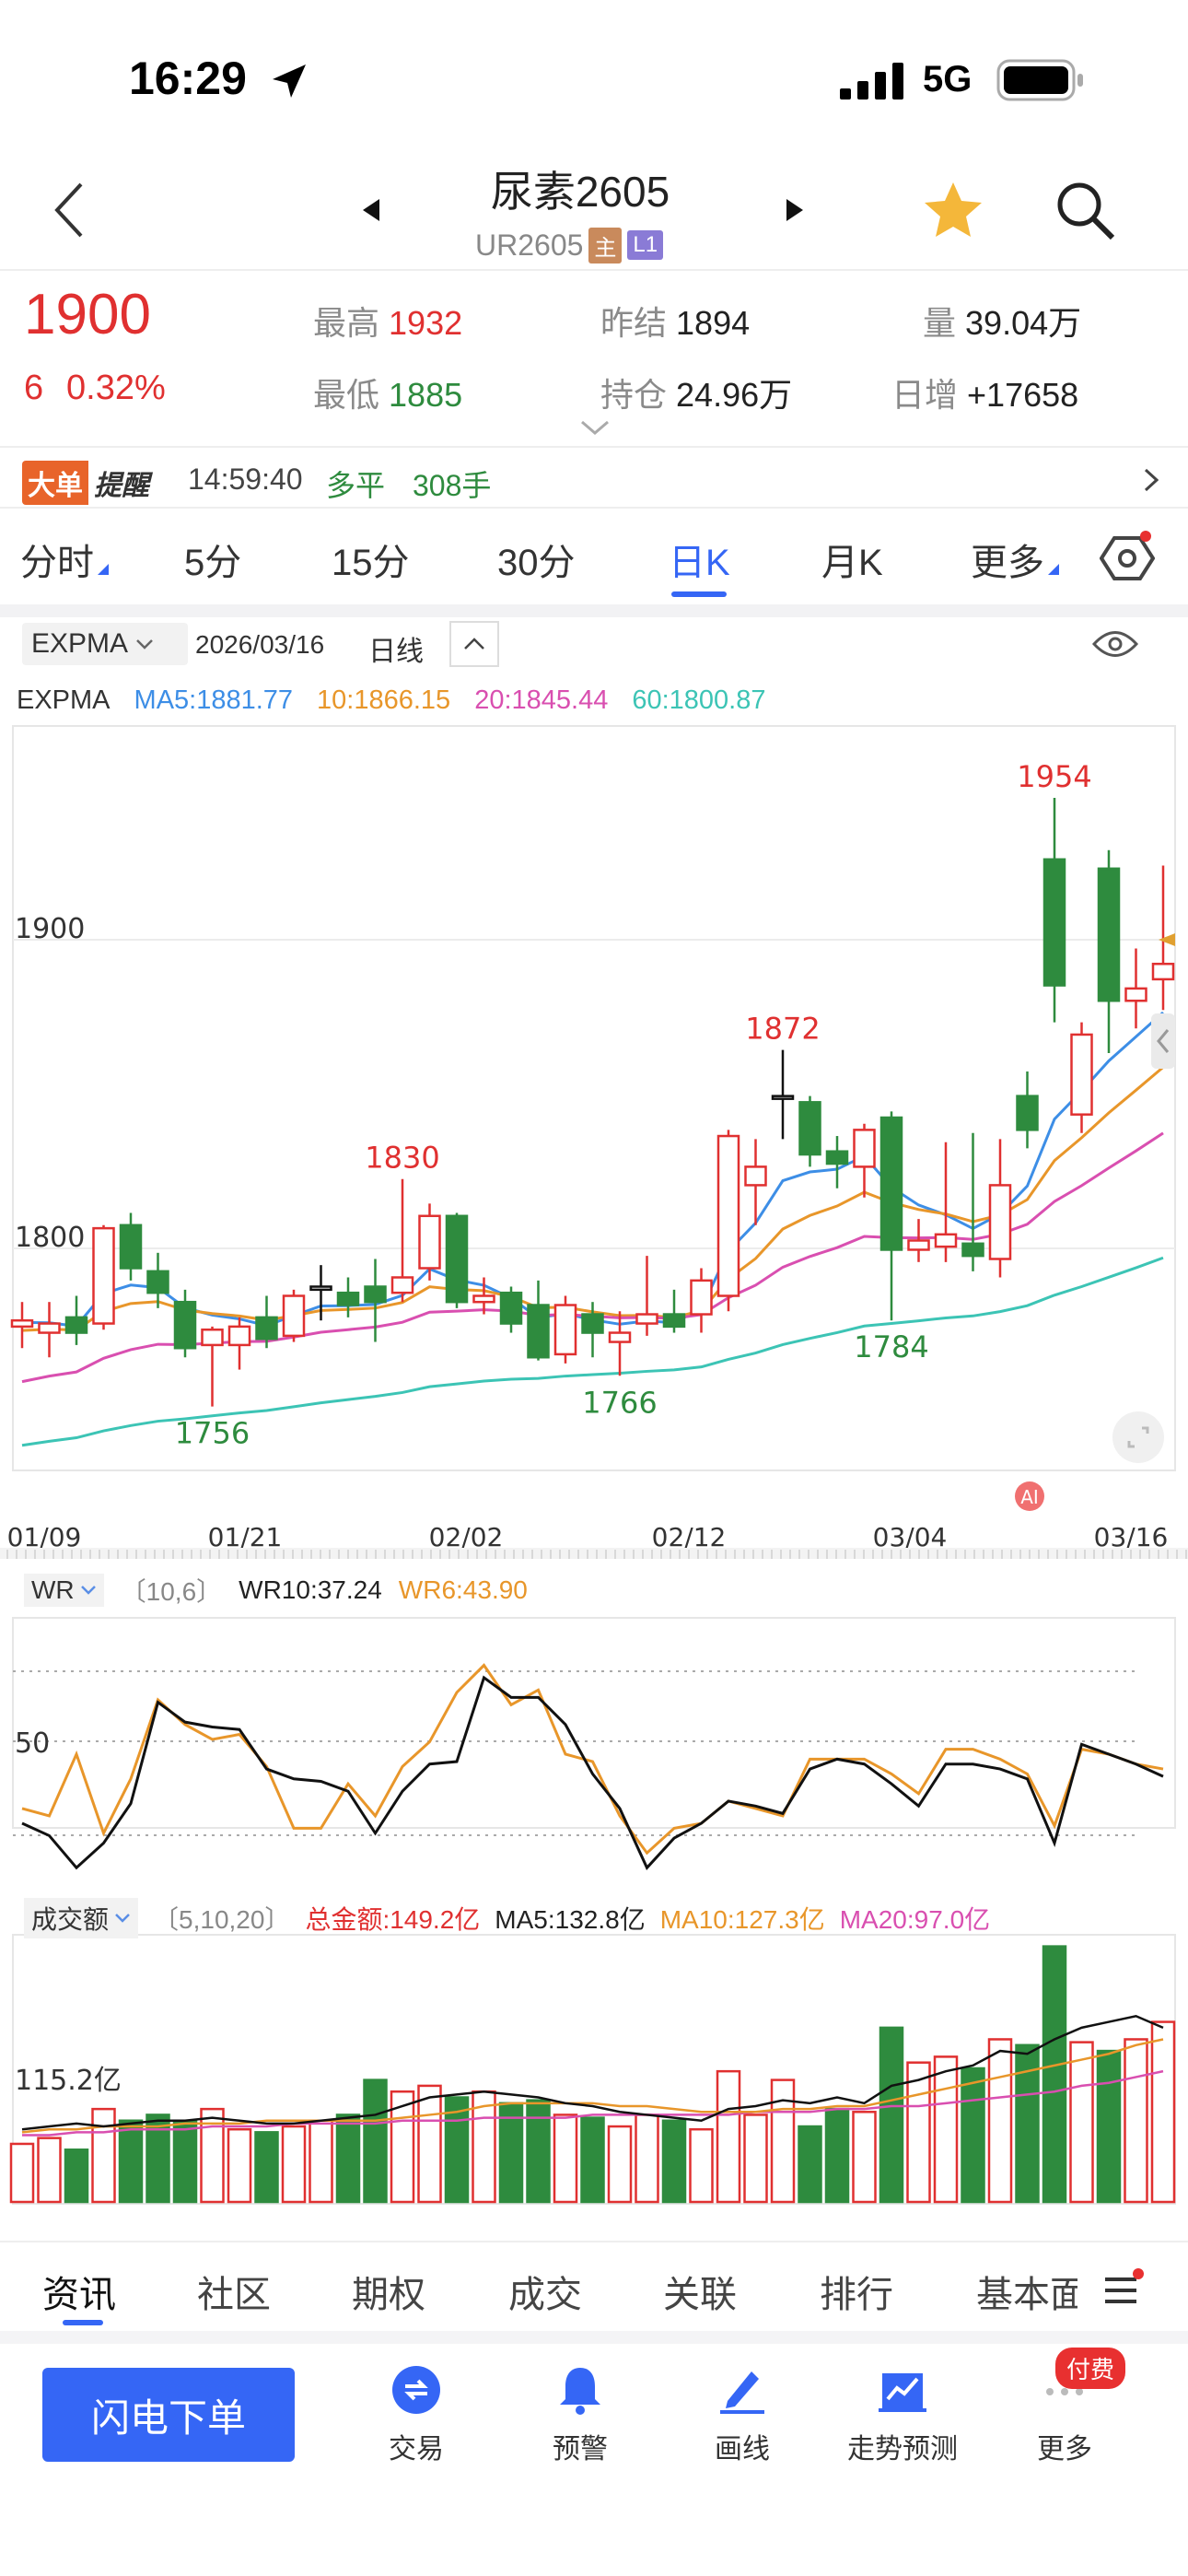 Image resolution: width=1188 pixels, height=2576 pixels. What do you see at coordinates (1026, 2295) in the screenshot?
I see `info-tab: 基本面` at bounding box center [1026, 2295].